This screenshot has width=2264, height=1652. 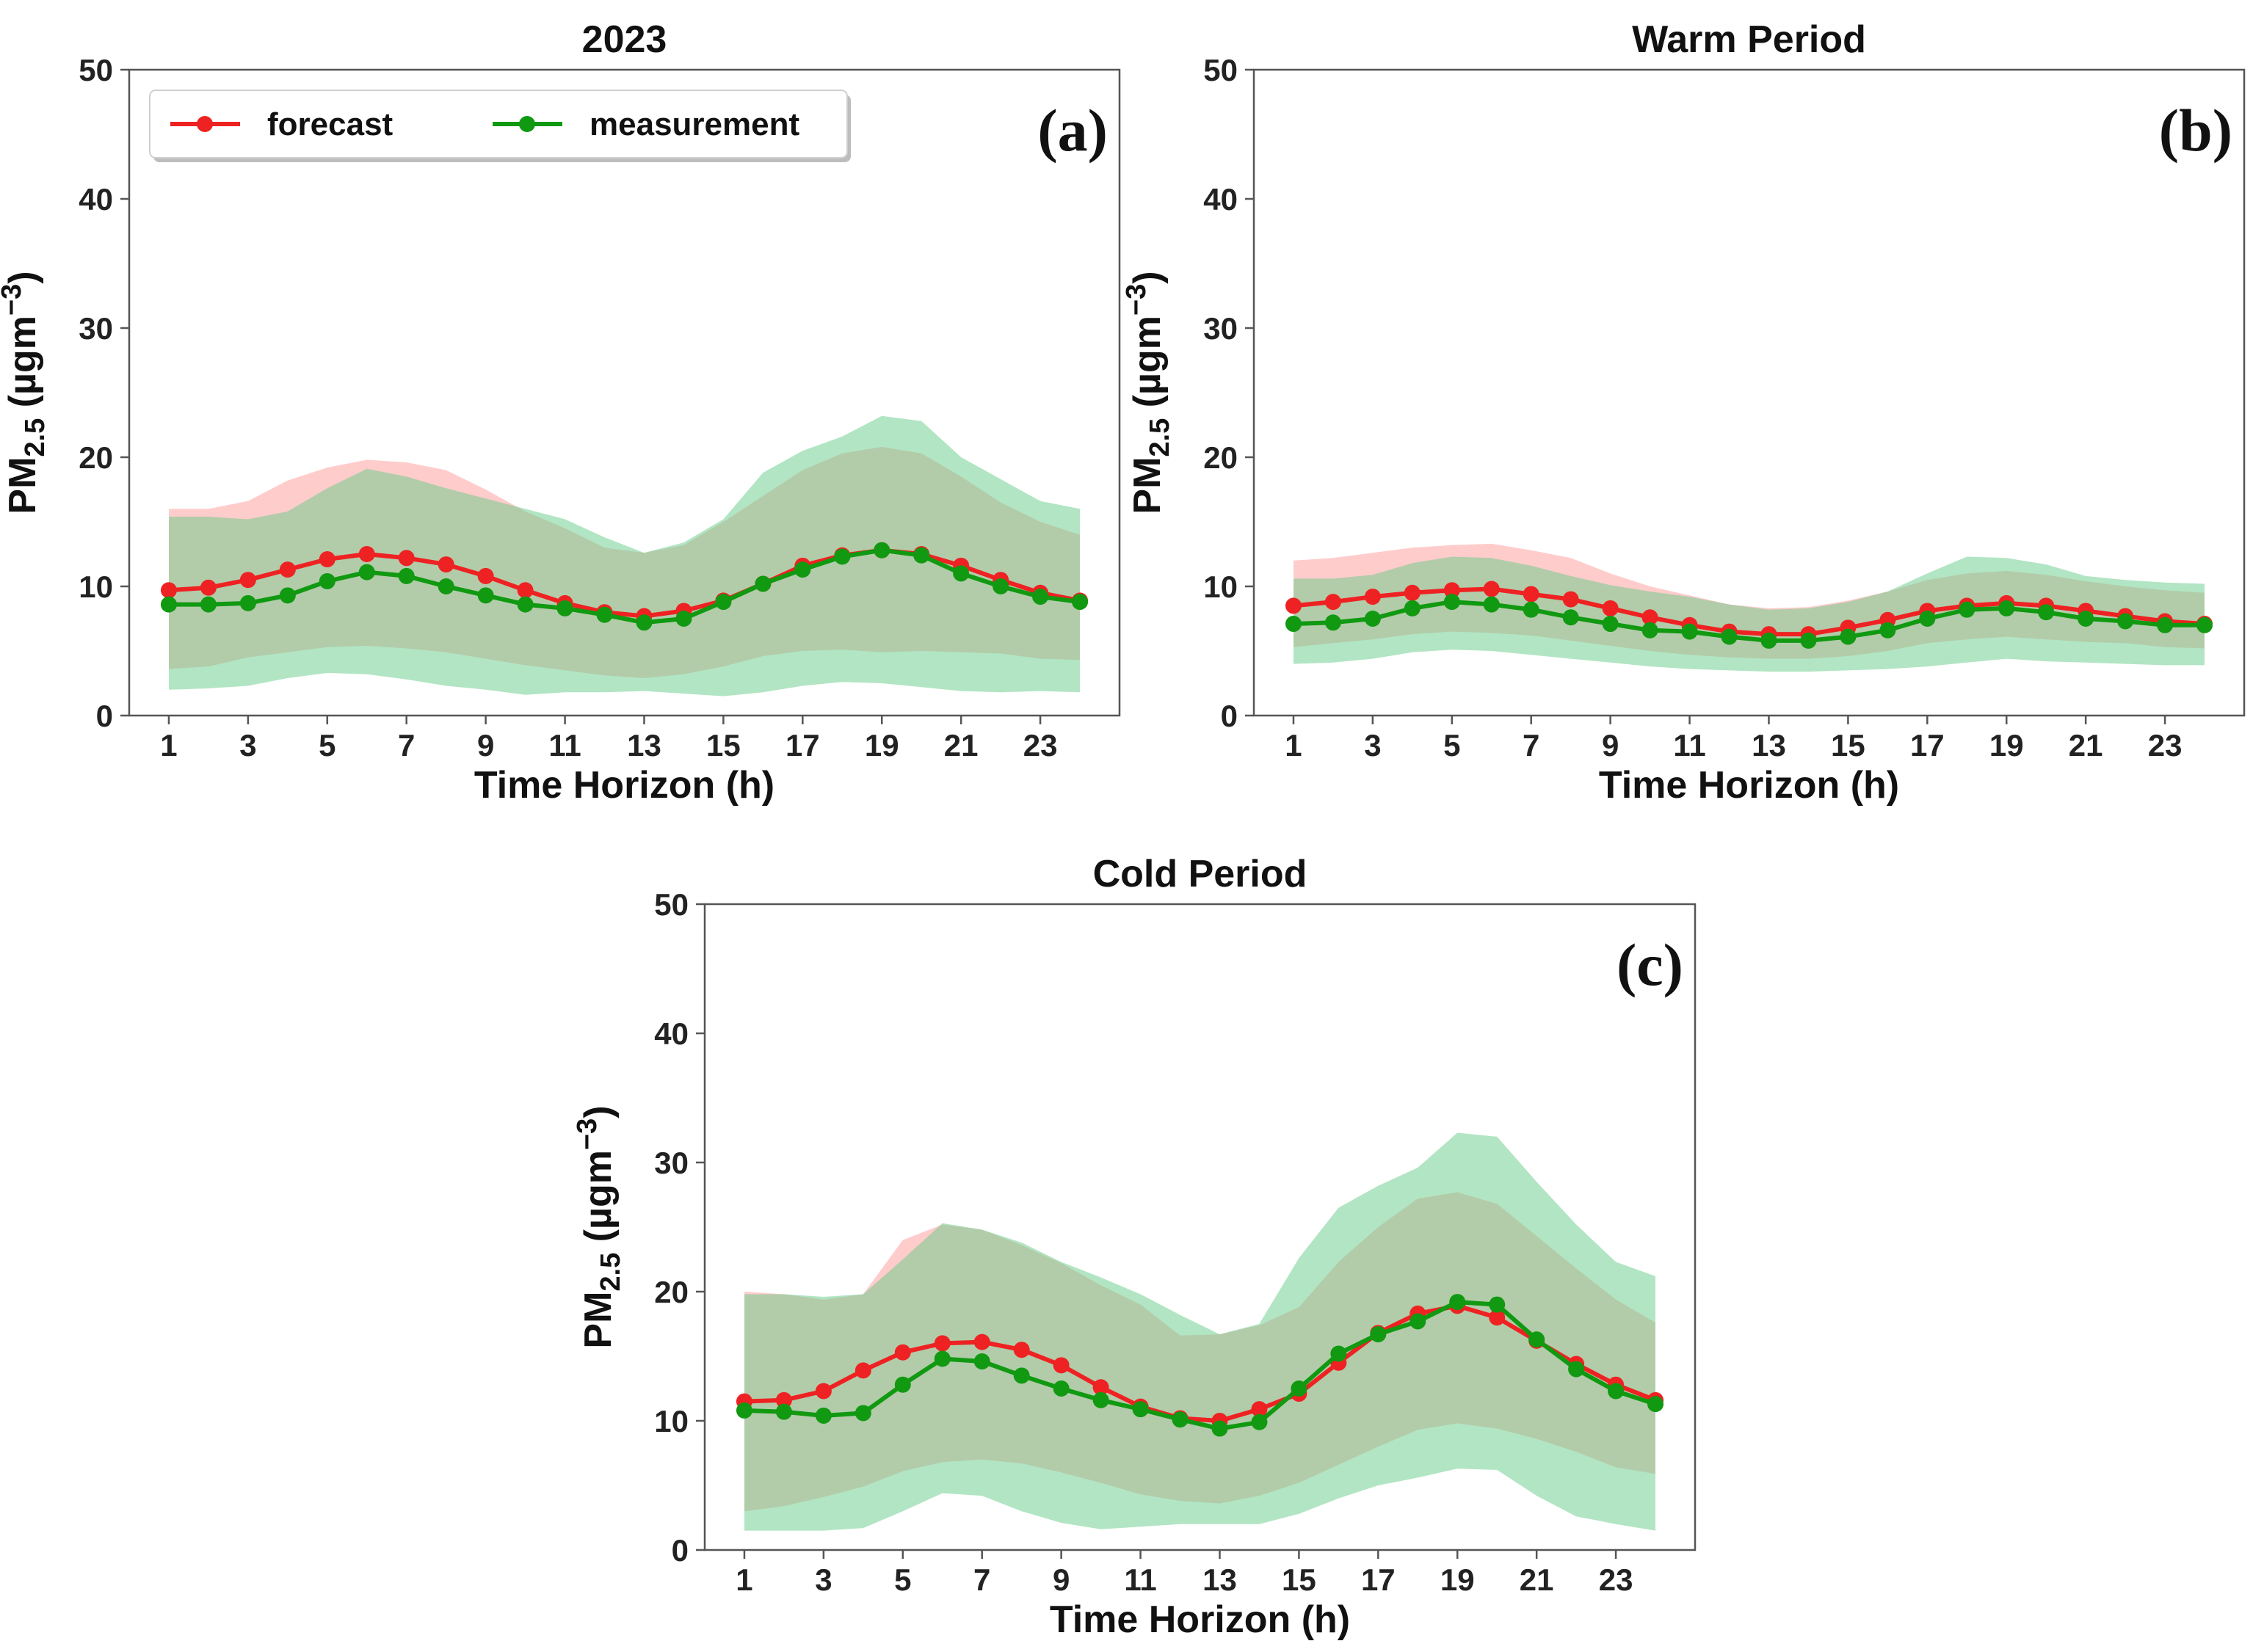 What do you see at coordinates (1749, 39) in the screenshot?
I see `chart-title: Warm Period` at bounding box center [1749, 39].